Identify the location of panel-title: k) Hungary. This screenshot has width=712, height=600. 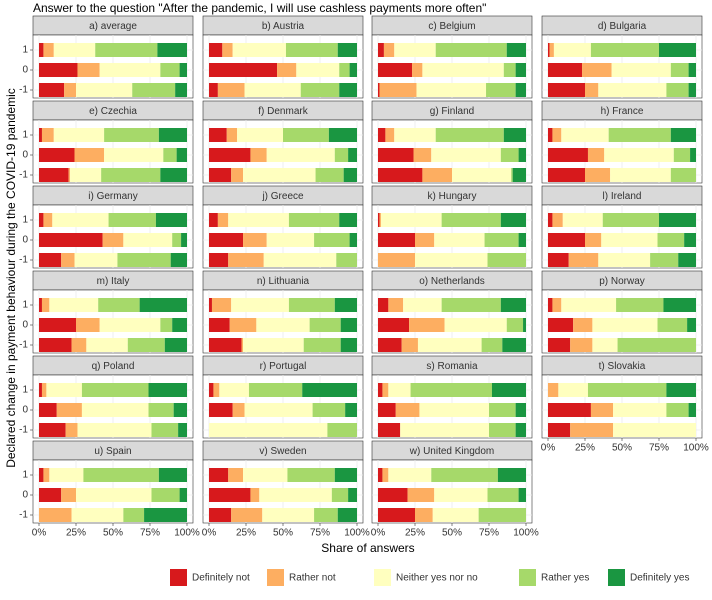
(452, 196).